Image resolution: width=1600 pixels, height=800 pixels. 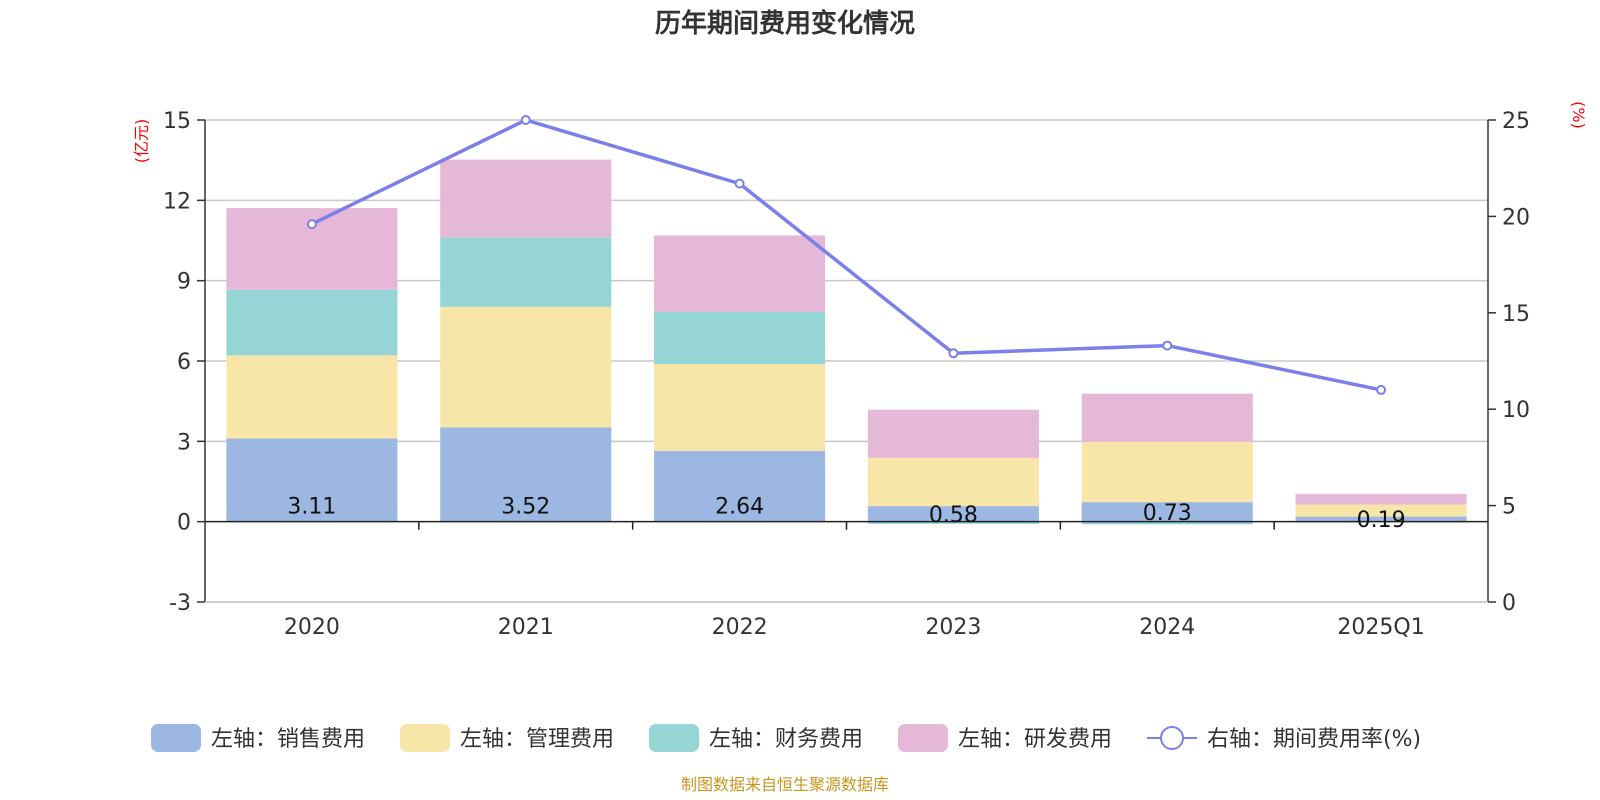 I want to click on legend: 左轴：销售费用 左轴：管理费用 左轴：财务费用 左轴：研发费用 右轴：期间费用率(%), so click(x=786, y=738).